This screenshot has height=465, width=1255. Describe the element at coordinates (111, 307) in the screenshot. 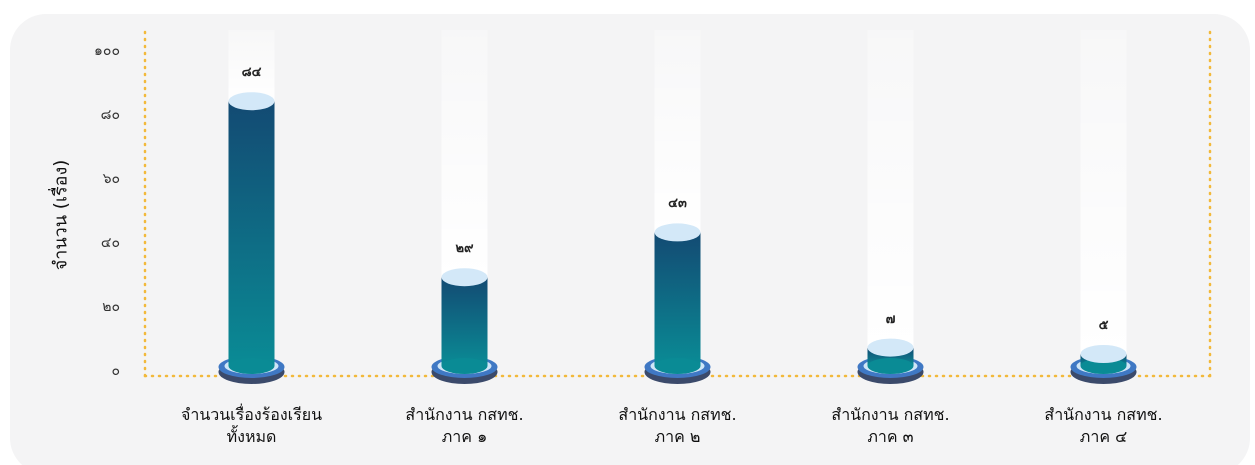

I see `y-tick-label: ๒๐` at that location.